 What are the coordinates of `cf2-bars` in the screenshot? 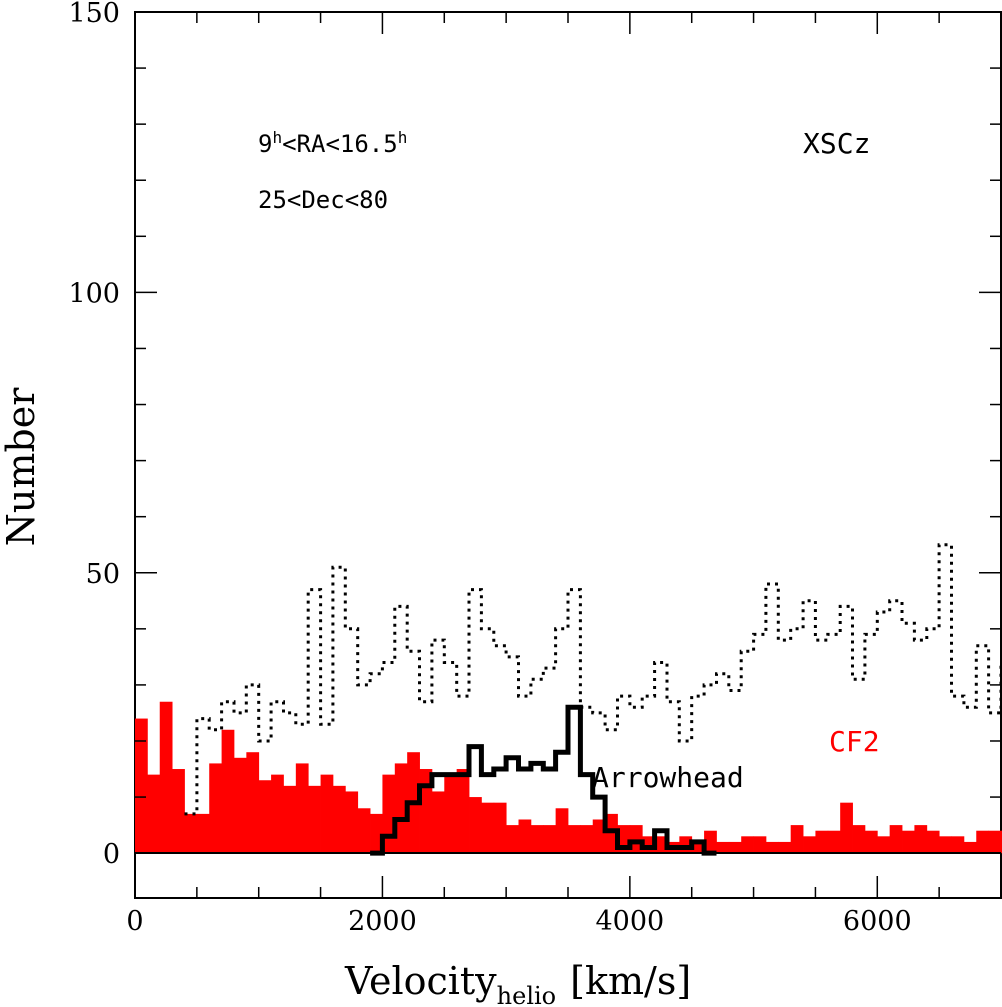 It's located at (568, 777).